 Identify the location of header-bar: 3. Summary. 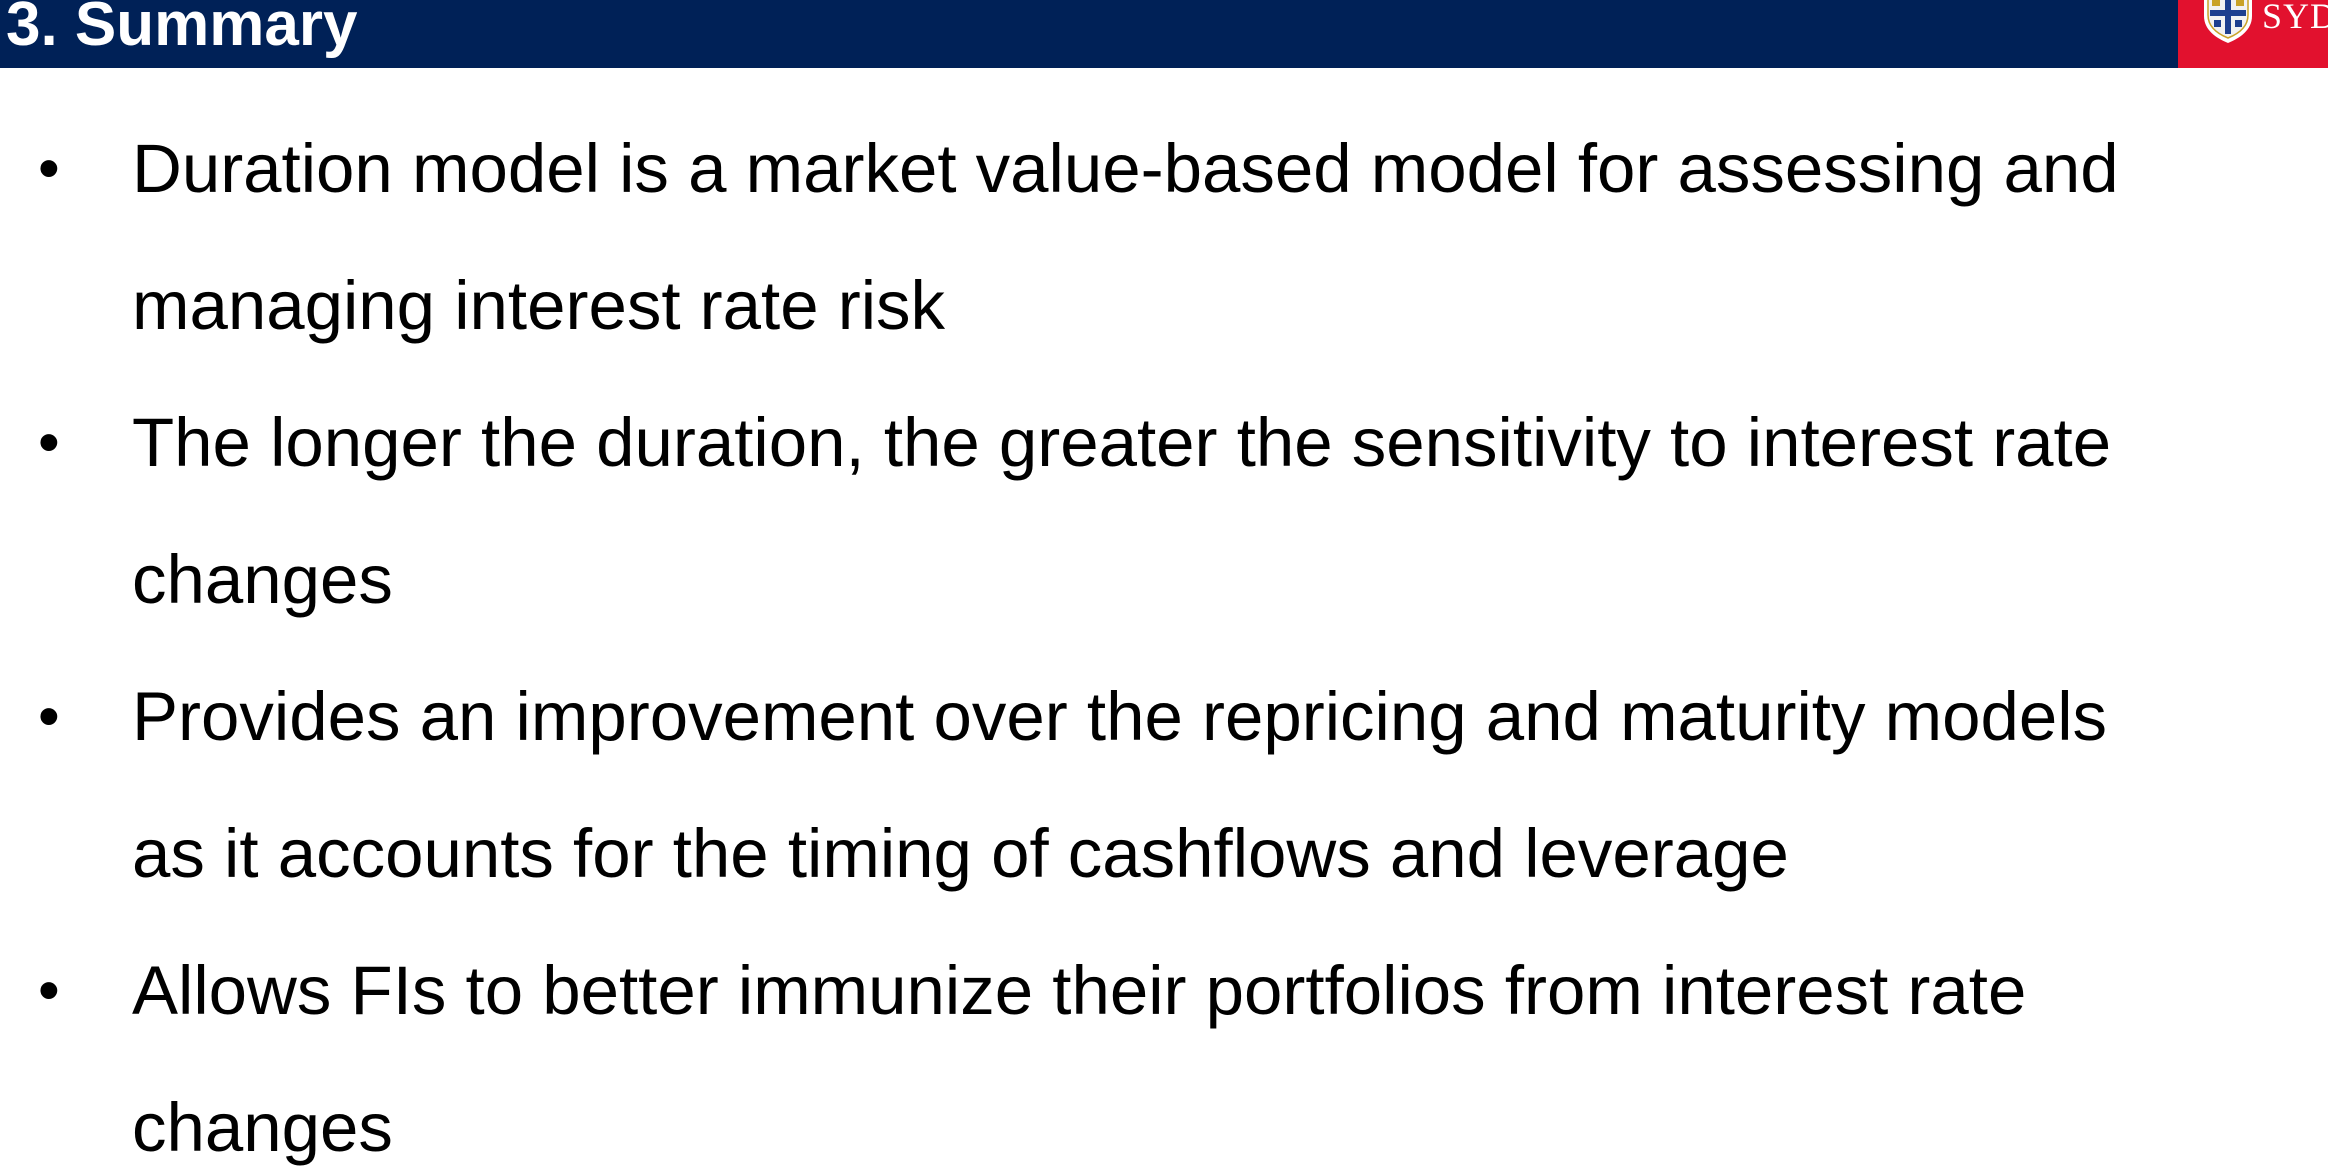
(1164, 34).